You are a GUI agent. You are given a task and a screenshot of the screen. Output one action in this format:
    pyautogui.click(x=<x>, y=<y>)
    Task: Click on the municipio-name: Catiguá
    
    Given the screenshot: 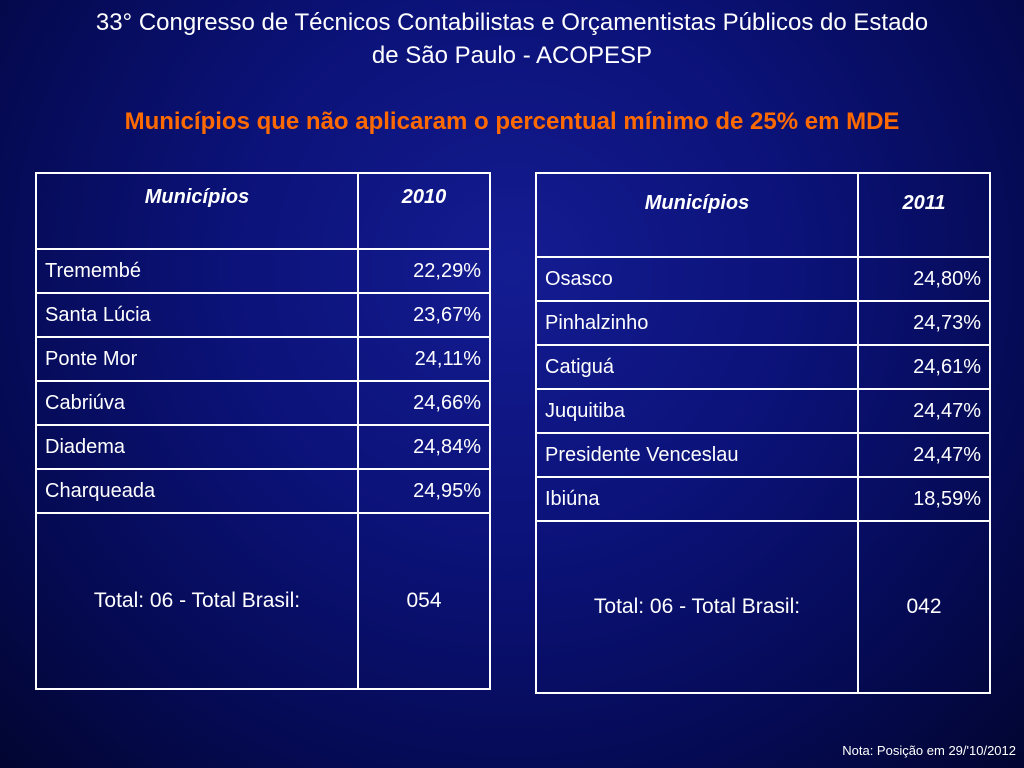 What is the action you would take?
    pyautogui.click(x=697, y=367)
    